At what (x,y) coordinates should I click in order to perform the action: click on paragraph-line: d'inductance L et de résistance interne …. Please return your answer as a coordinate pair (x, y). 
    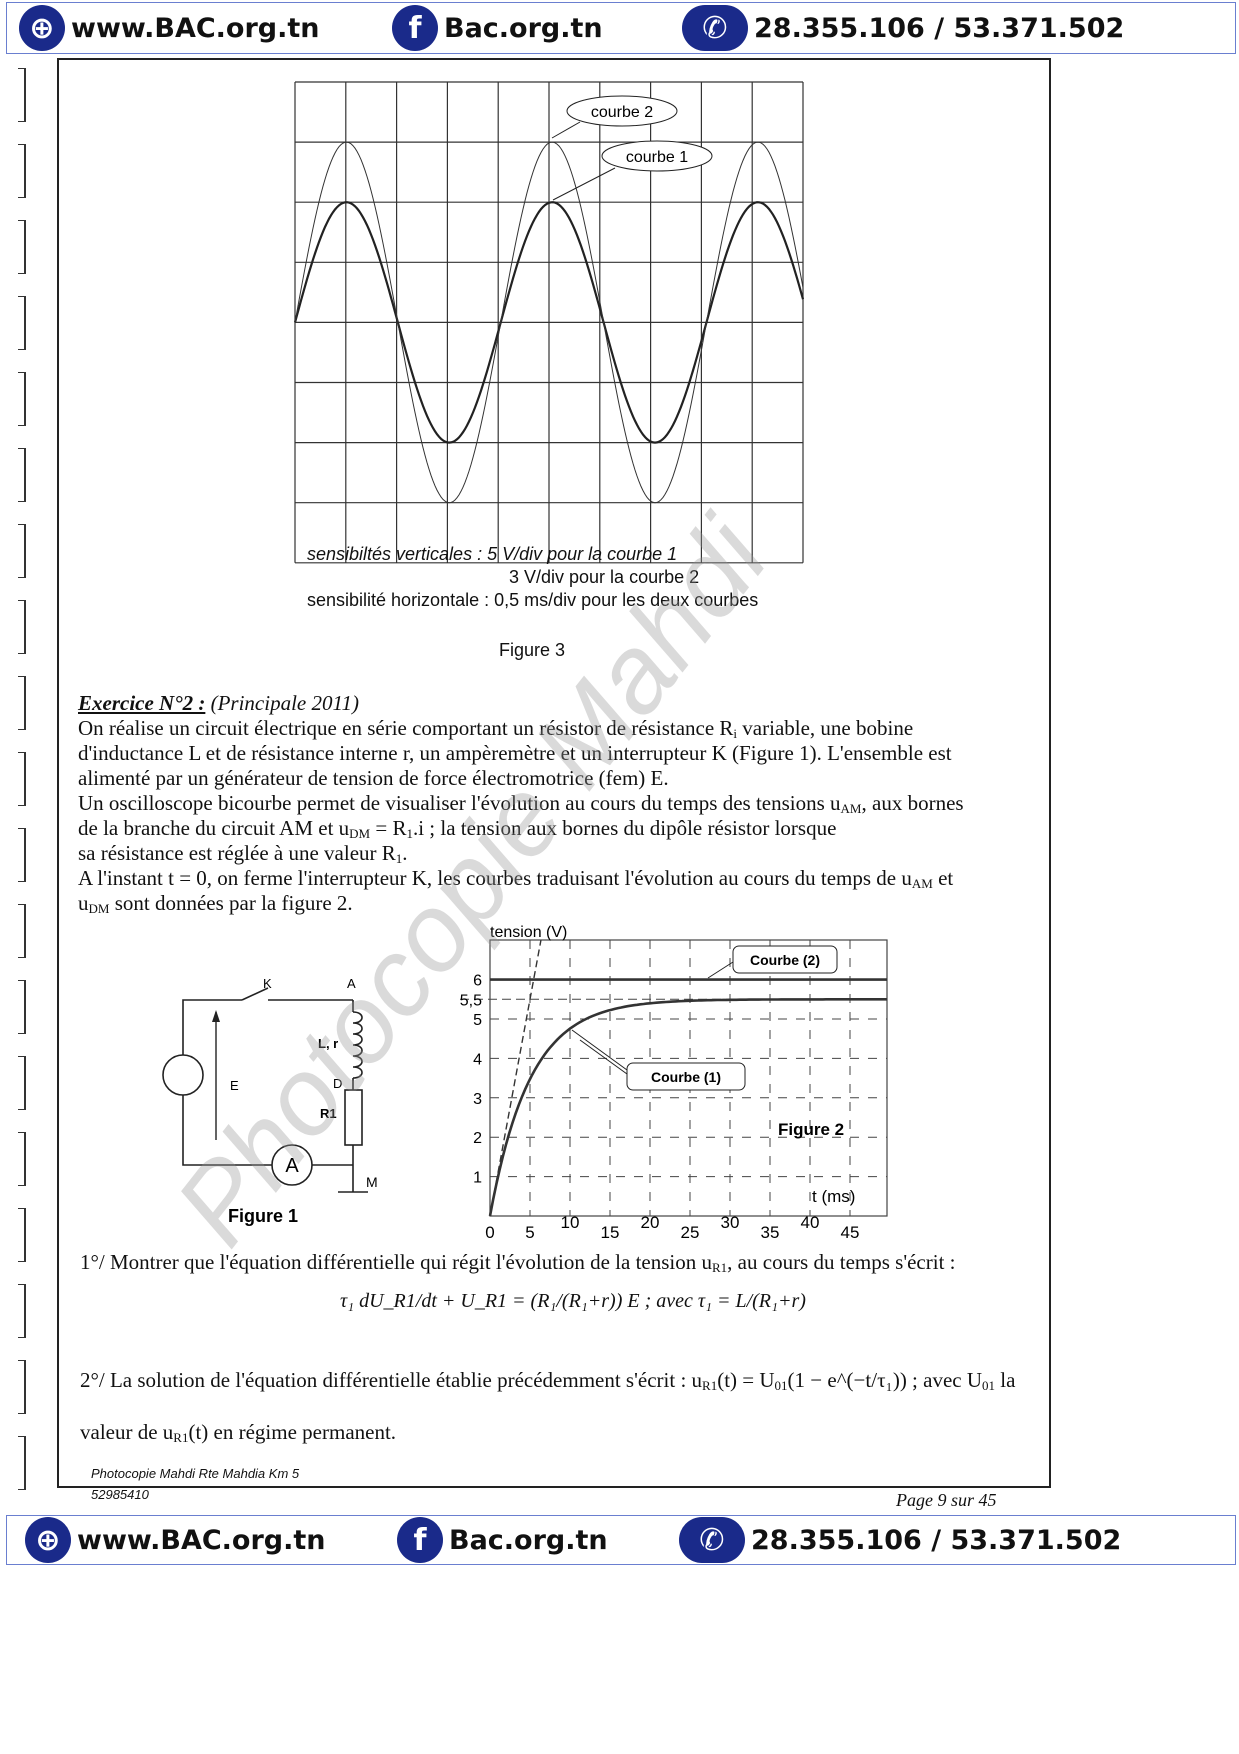
    Looking at the image, I should click on (515, 753).